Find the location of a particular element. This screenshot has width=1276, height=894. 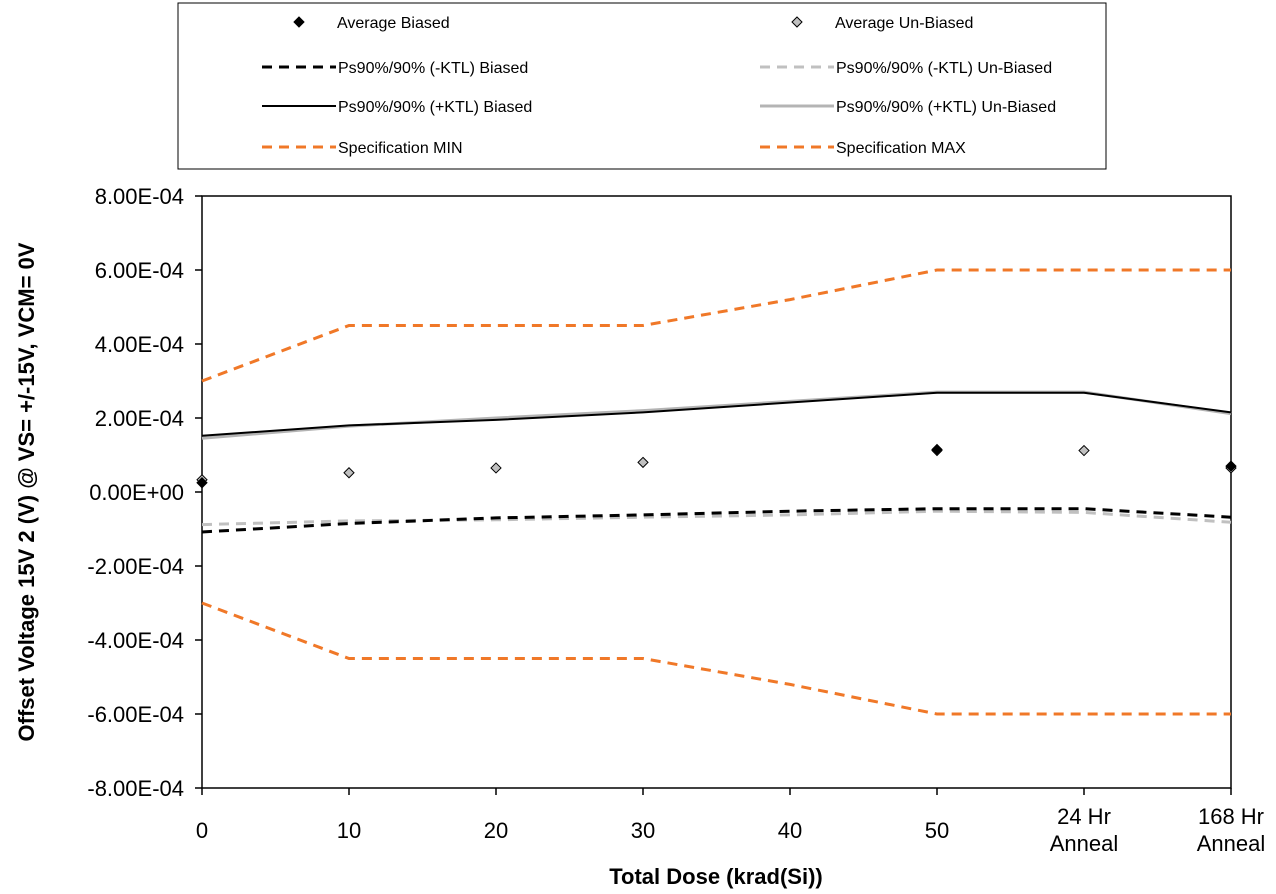

x-tick-label: 0 is located at coordinates (202, 830).